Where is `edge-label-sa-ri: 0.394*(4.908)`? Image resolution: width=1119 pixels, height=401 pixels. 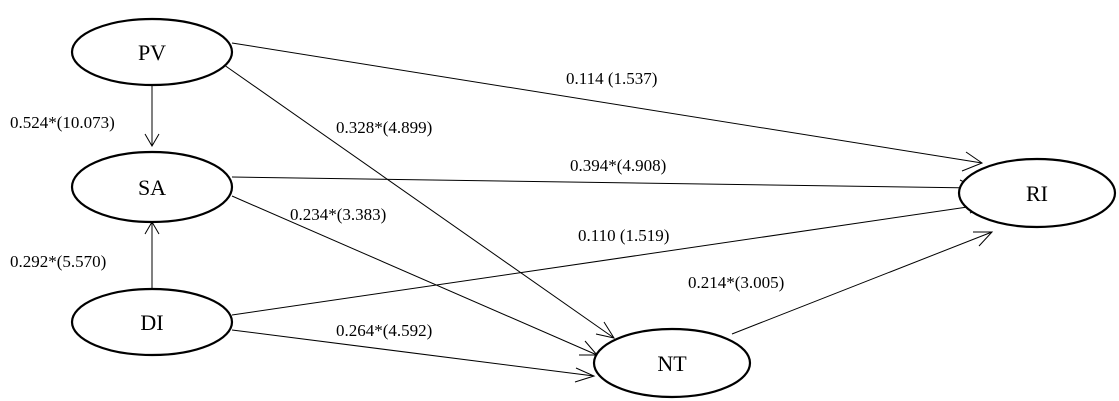 edge-label-sa-ri: 0.394*(4.908) is located at coordinates (618, 165).